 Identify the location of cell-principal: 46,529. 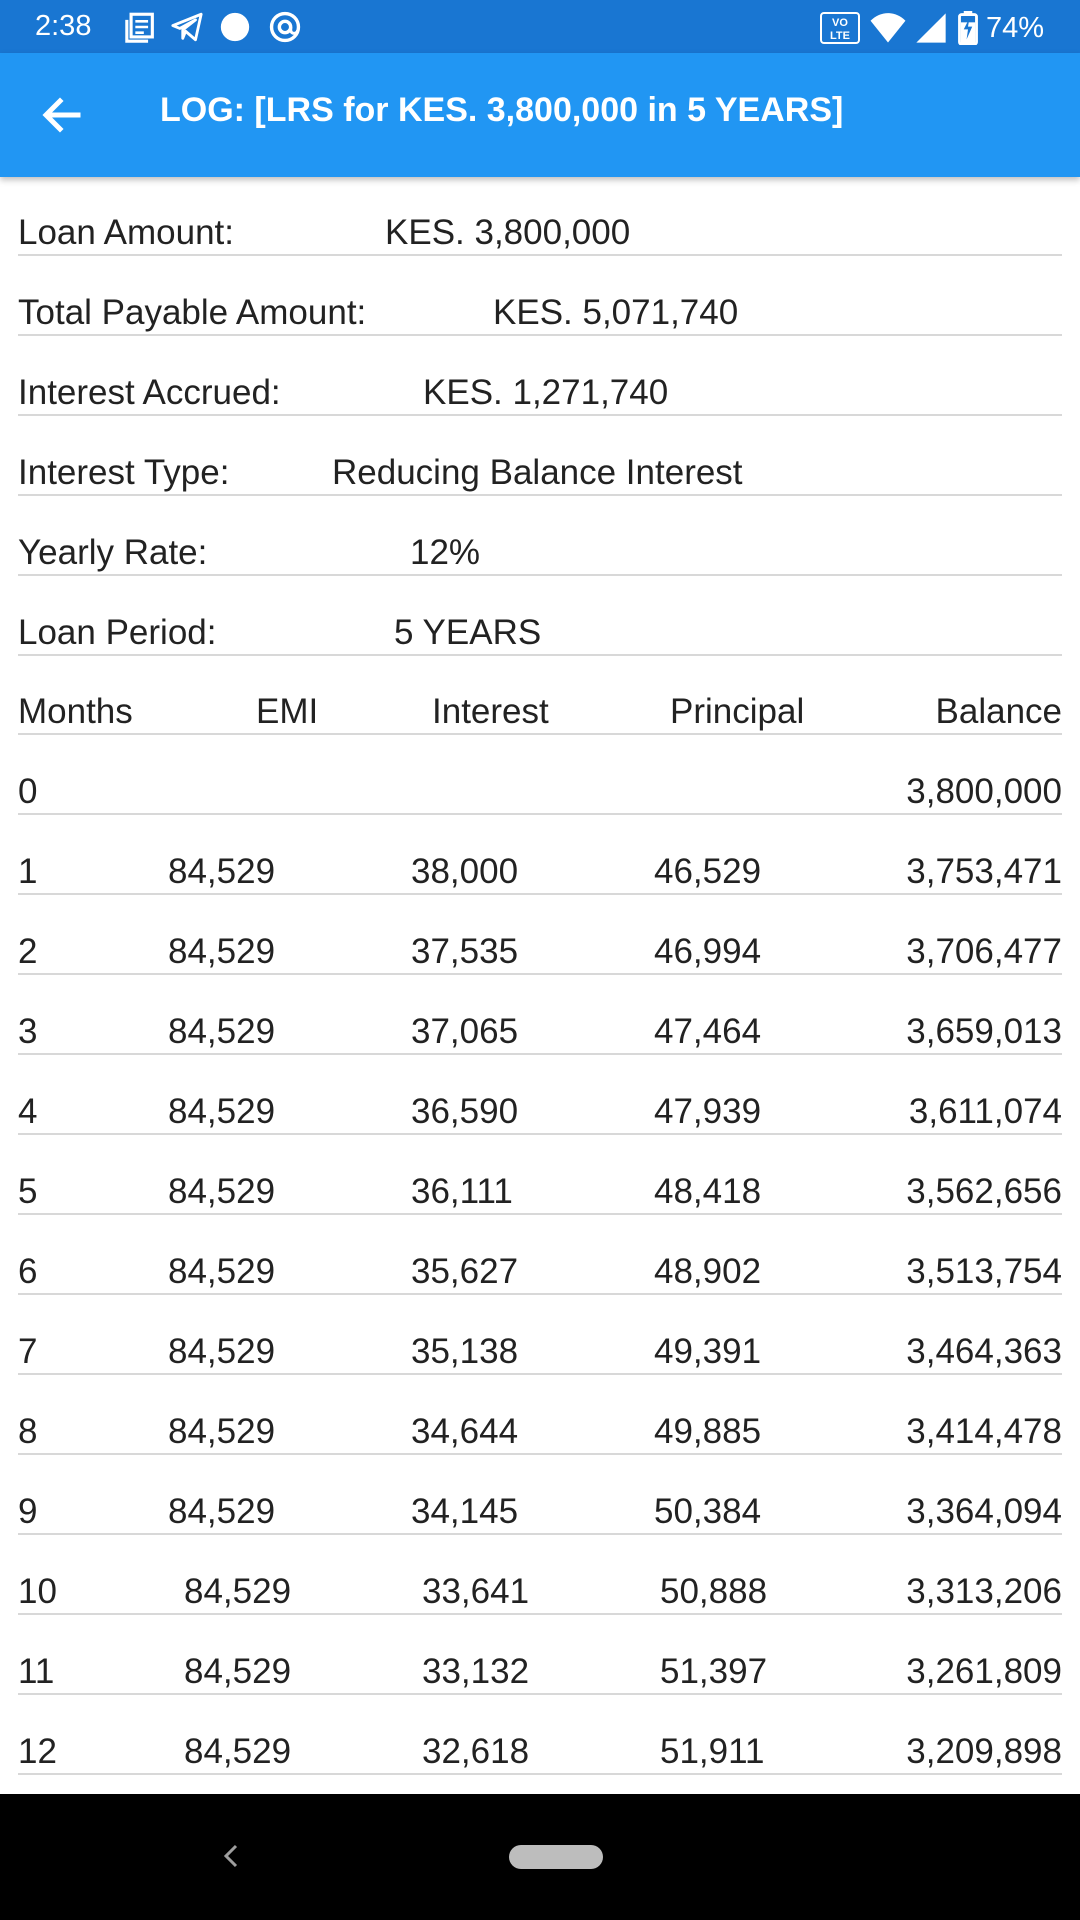
(708, 871).